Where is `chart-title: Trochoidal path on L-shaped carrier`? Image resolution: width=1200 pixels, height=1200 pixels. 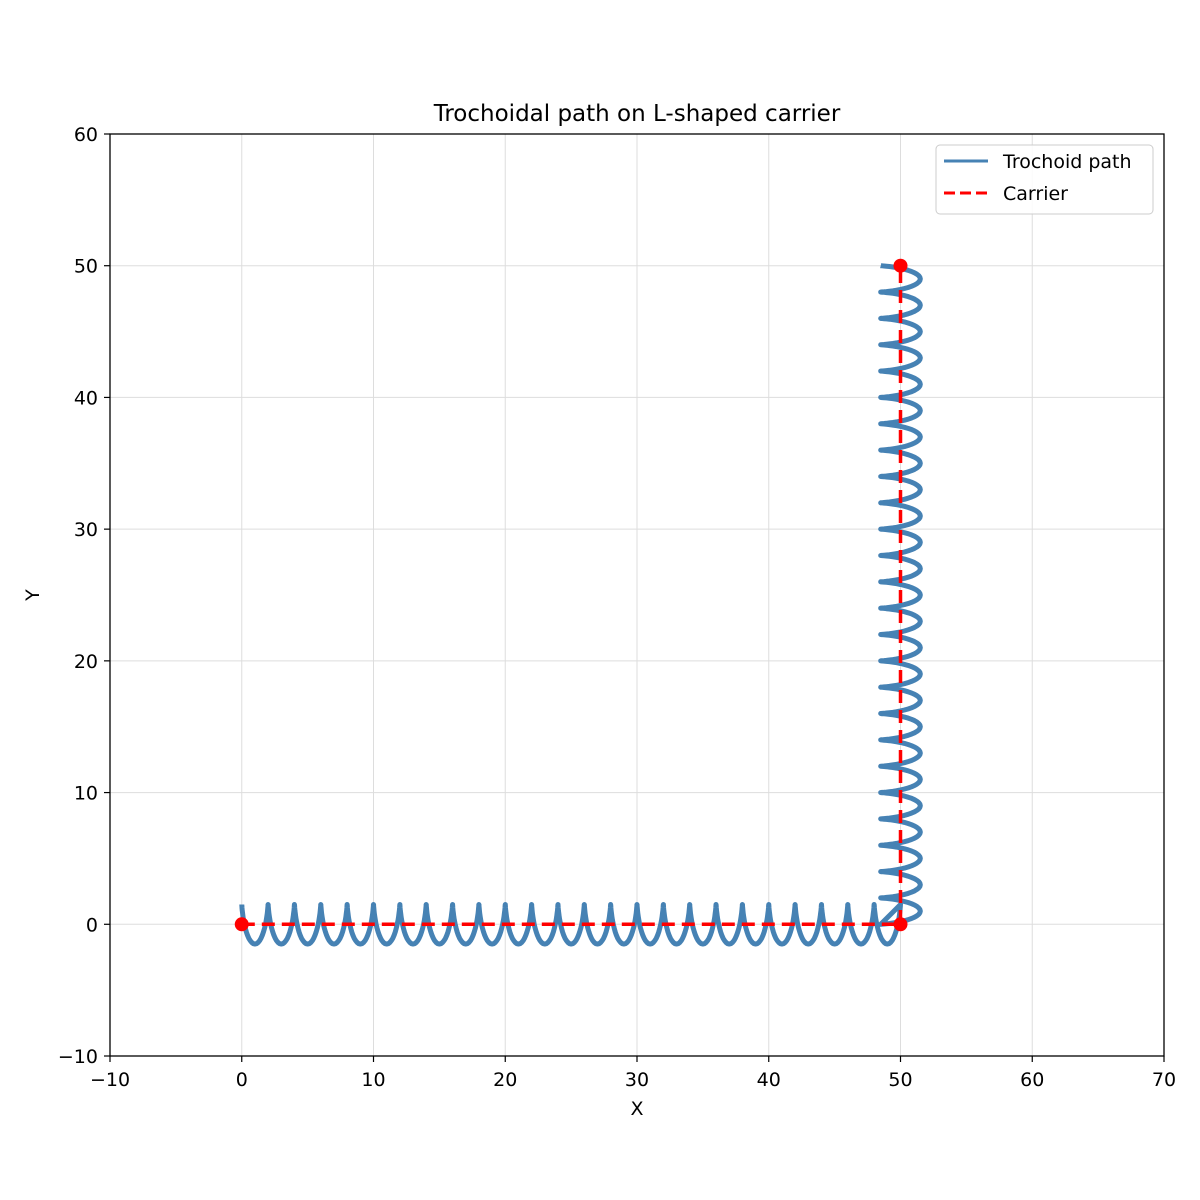 chart-title: Trochoidal path on L-shaped carrier is located at coordinates (637, 114).